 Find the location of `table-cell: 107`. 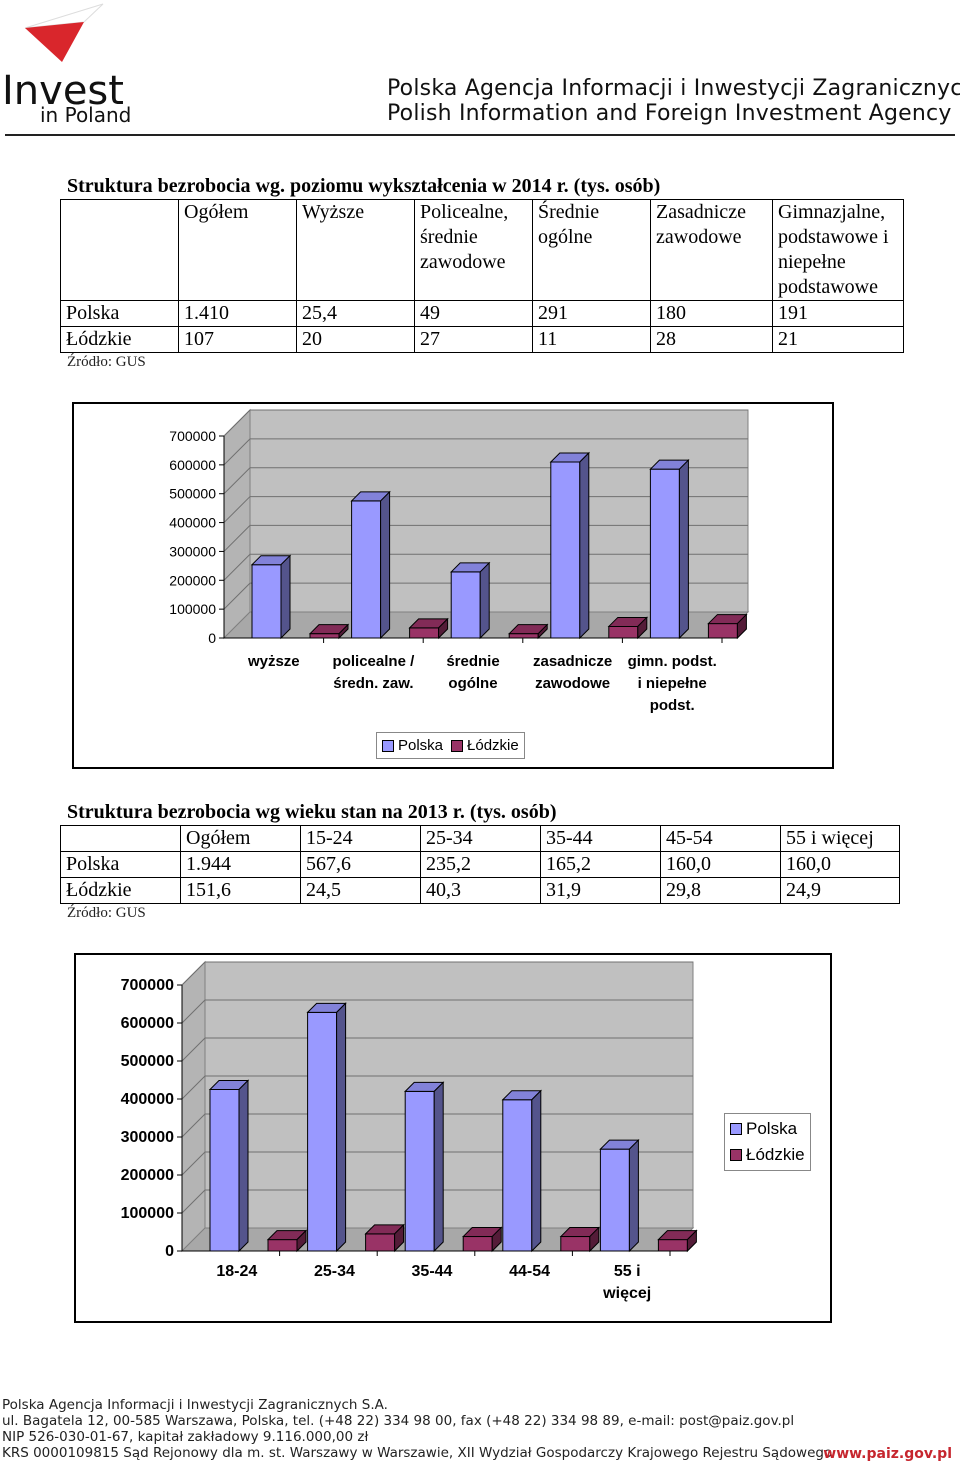

table-cell: 107 is located at coordinates (237, 339).